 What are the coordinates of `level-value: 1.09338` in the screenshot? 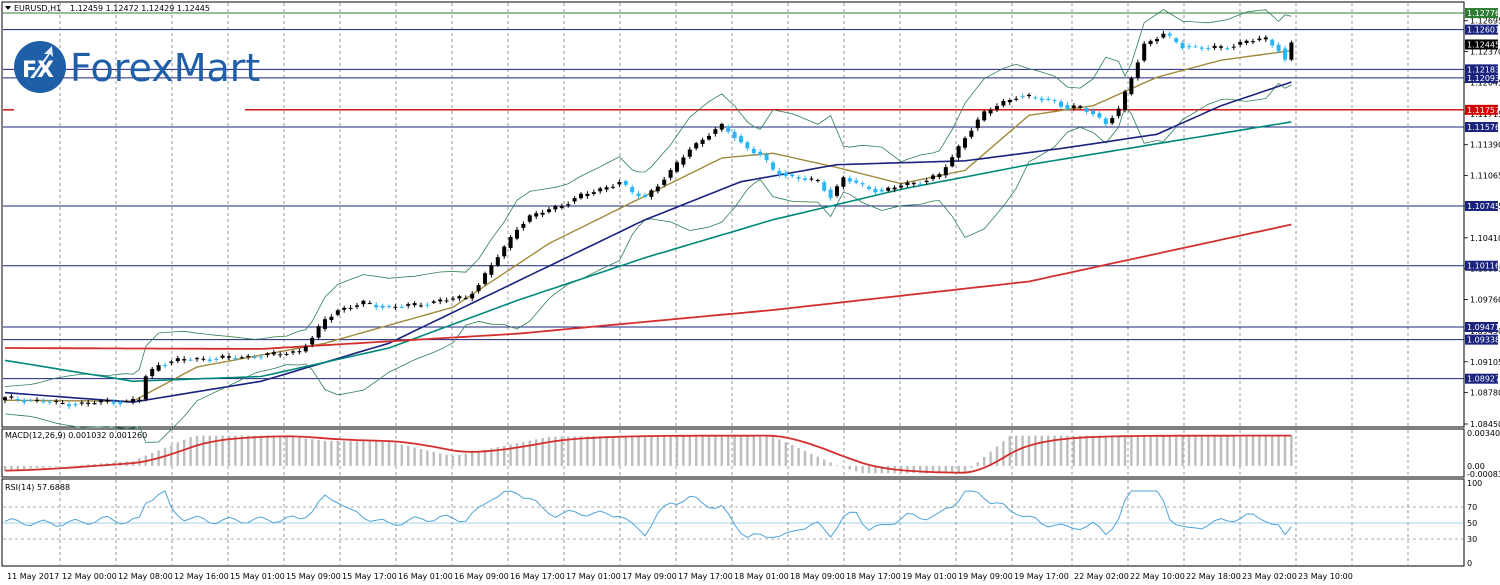 It's located at (1483, 340).